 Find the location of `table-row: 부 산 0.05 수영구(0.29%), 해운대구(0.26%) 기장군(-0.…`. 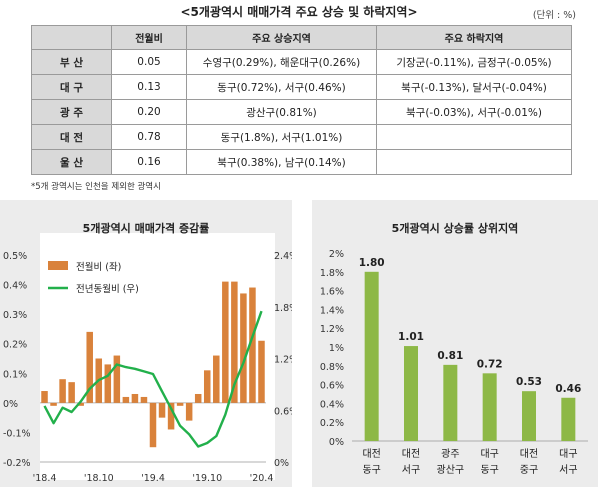

table-row: 부 산 0.05 수영구(0.29%), 해운대구(0.26%) 기장군(-0.… is located at coordinates (301, 62).